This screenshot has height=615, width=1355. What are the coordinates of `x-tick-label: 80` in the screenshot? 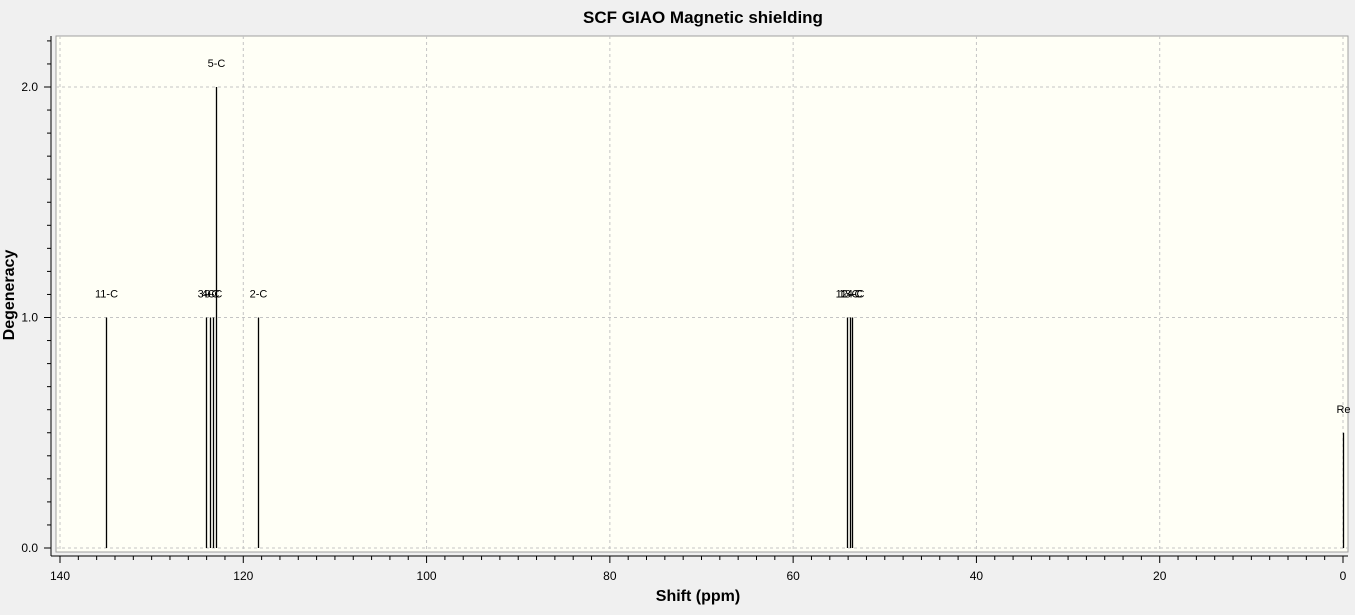 It's located at (610, 576).